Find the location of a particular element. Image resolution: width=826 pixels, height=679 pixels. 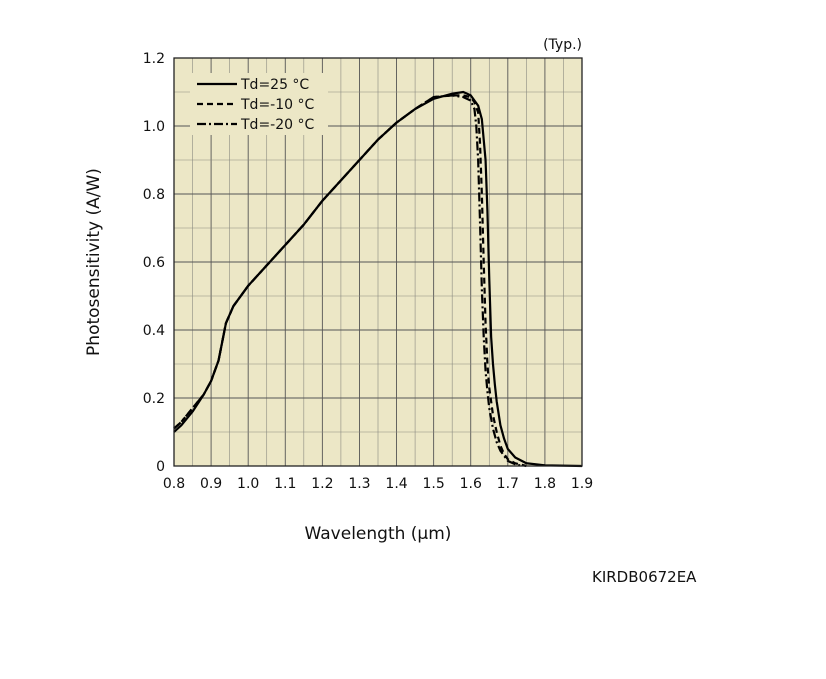

x-tick-labels: 0.8 0.9 1.0 1.1 1.2 1.3 1.4 1.5 1.6 1.7 1.8 1.9 is located at coordinates (378, 484).